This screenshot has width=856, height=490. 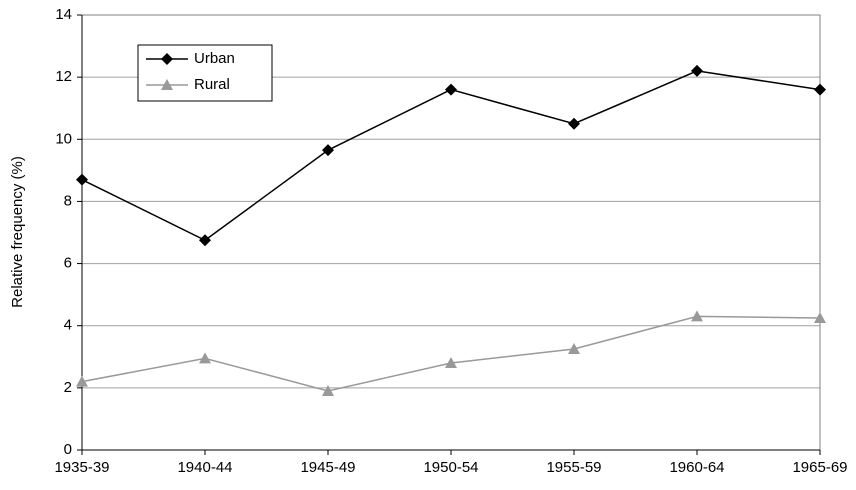 What do you see at coordinates (63, 76) in the screenshot?
I see `y-tick-label: 12` at bounding box center [63, 76].